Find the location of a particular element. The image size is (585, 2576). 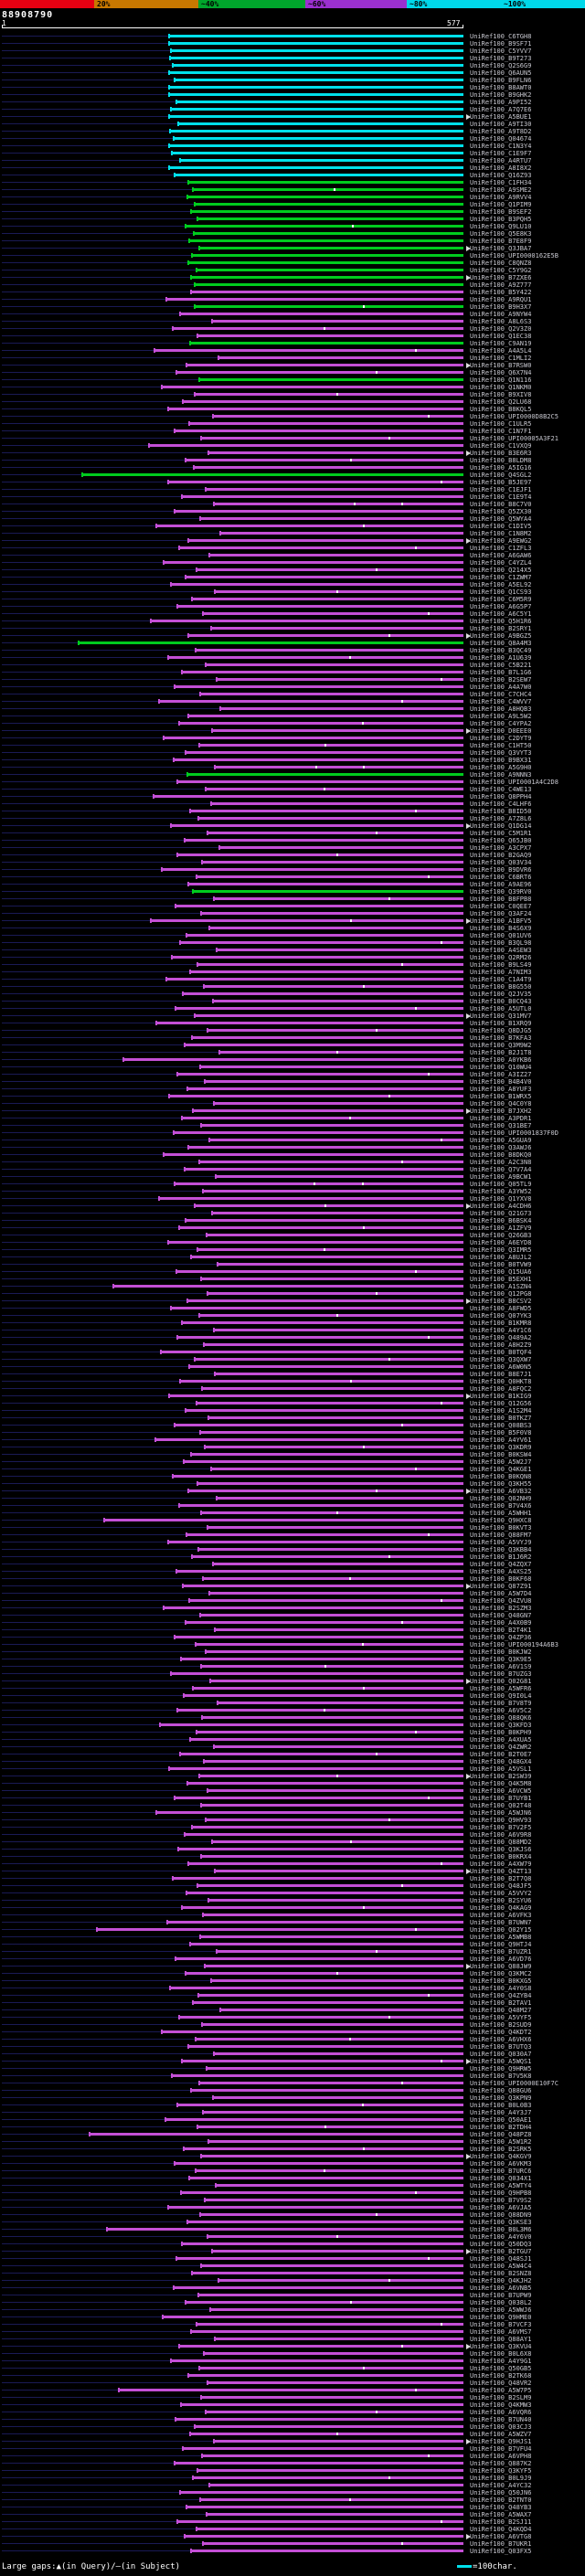

hit-label: UniRef100_Q1YXV8 is located at coordinates (501, 1199).